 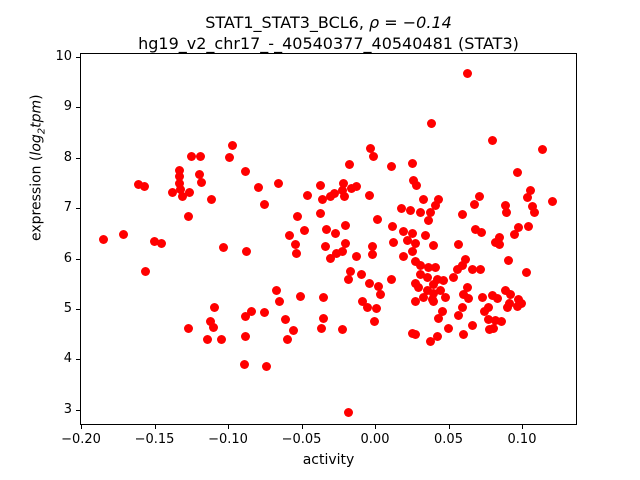 What do you see at coordinates (36, 198) in the screenshot?
I see `y-axis-label-prefix: expression (` at bounding box center [36, 198].